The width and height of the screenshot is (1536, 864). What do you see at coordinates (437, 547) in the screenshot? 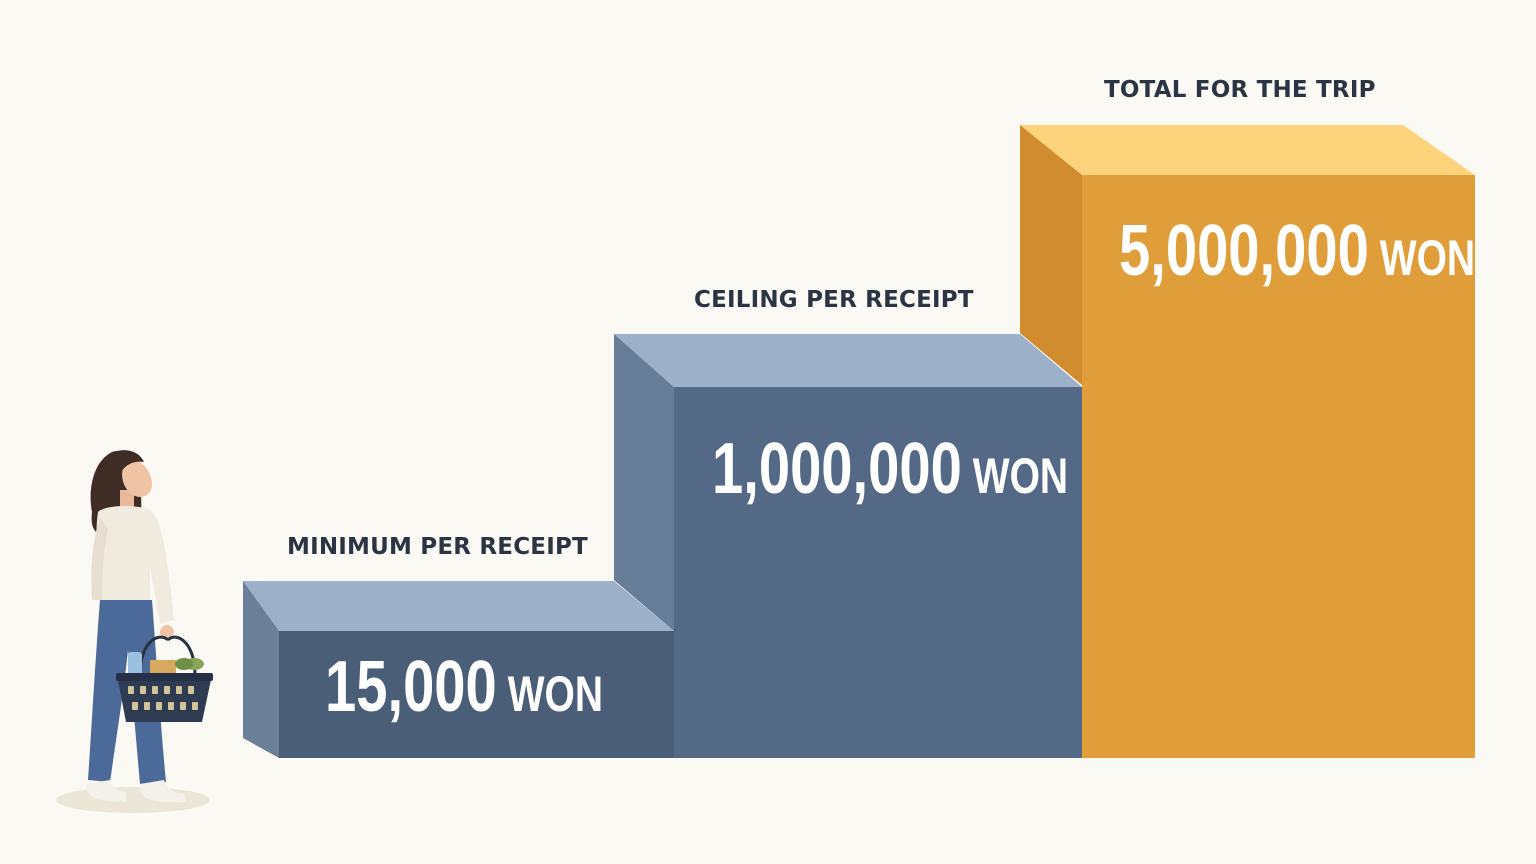
I see `step-minimum-label: MINIMUM PER RECEIPT` at bounding box center [437, 547].